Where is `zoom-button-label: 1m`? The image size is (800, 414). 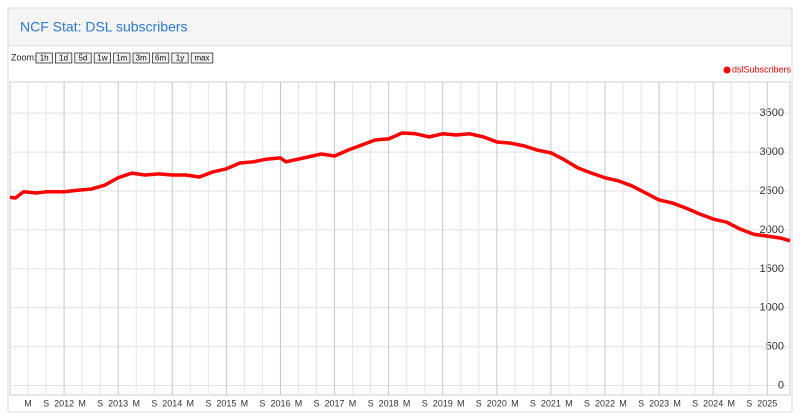 zoom-button-label: 1m is located at coordinates (121, 58).